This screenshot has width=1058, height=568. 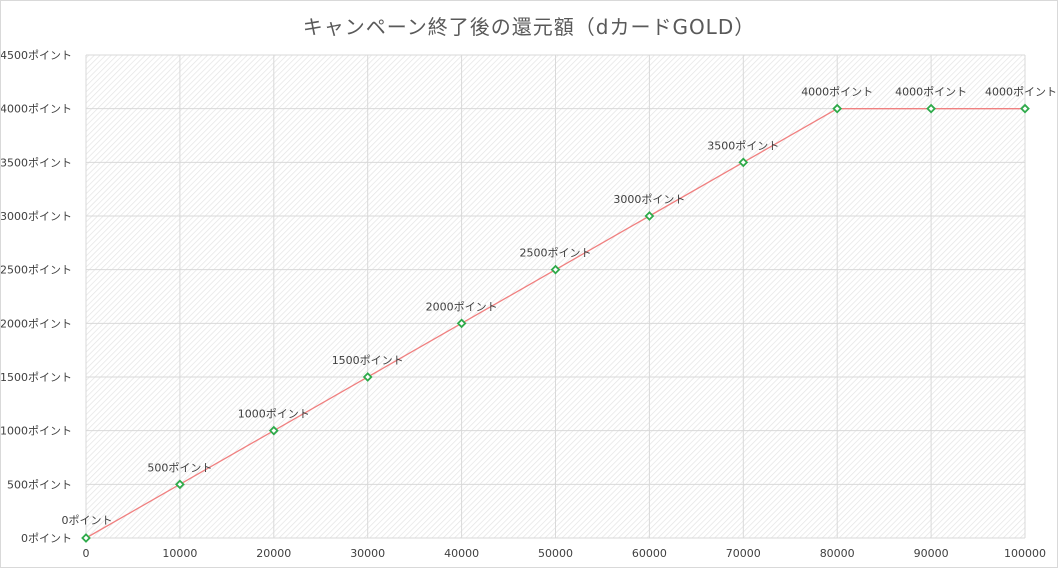 What do you see at coordinates (555, 553) in the screenshot?
I see `x-tick-label: 50000` at bounding box center [555, 553].